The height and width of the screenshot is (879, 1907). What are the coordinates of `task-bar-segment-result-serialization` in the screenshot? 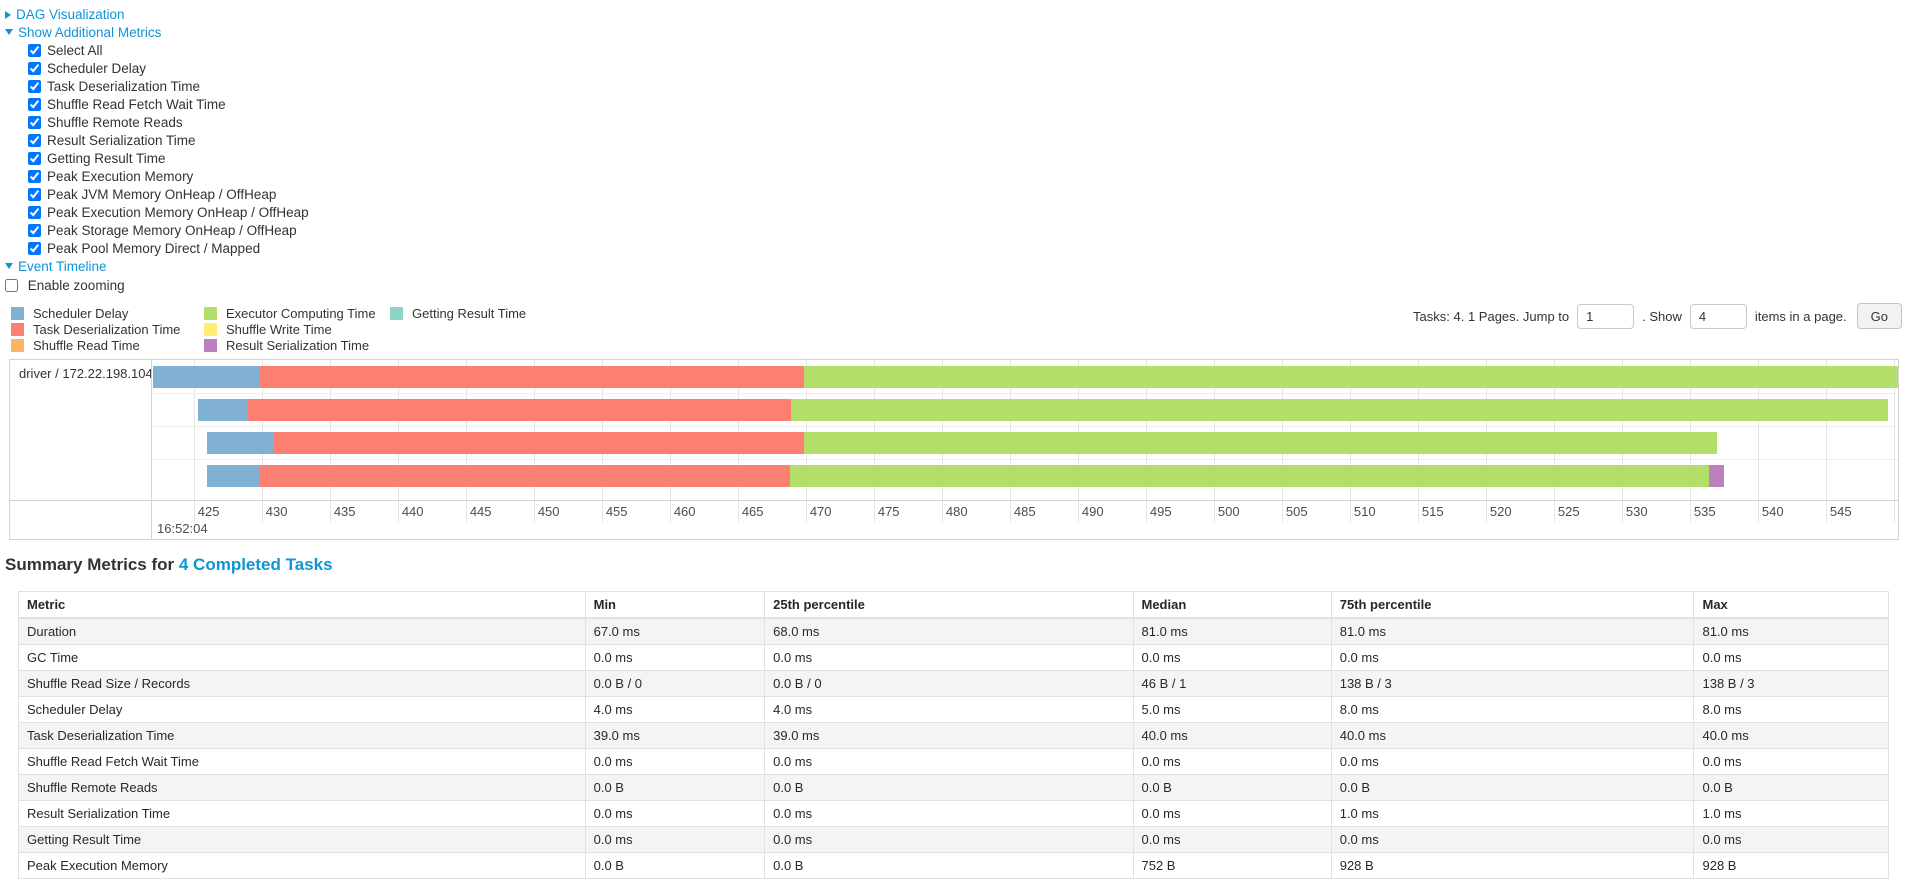 It's located at (1716, 476).